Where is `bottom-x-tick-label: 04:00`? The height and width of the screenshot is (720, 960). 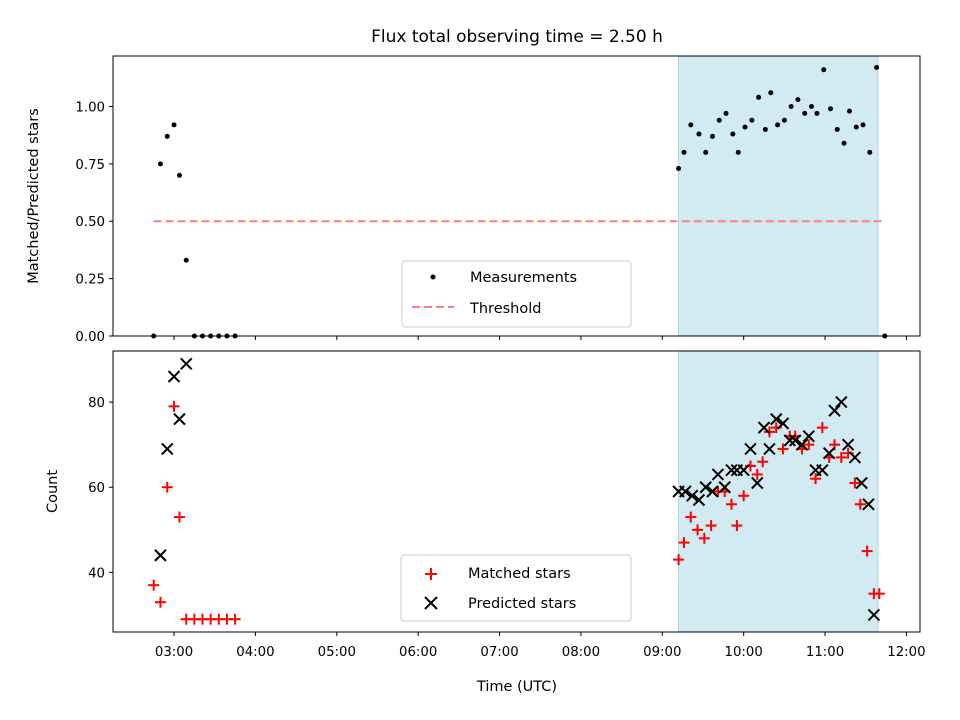
bottom-x-tick-label: 04:00 is located at coordinates (255, 652).